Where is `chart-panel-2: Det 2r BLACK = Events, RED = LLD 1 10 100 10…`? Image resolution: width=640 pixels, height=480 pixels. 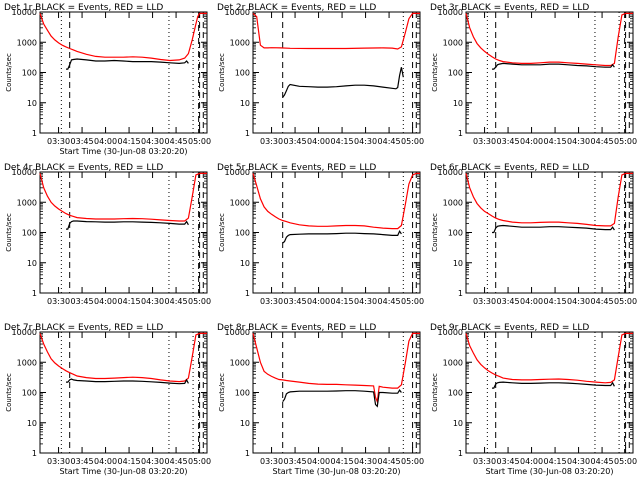
chart-panel-2: Det 2r BLACK = Events, RED = LLD 1 10 100 10… is located at coordinates (320, 74).